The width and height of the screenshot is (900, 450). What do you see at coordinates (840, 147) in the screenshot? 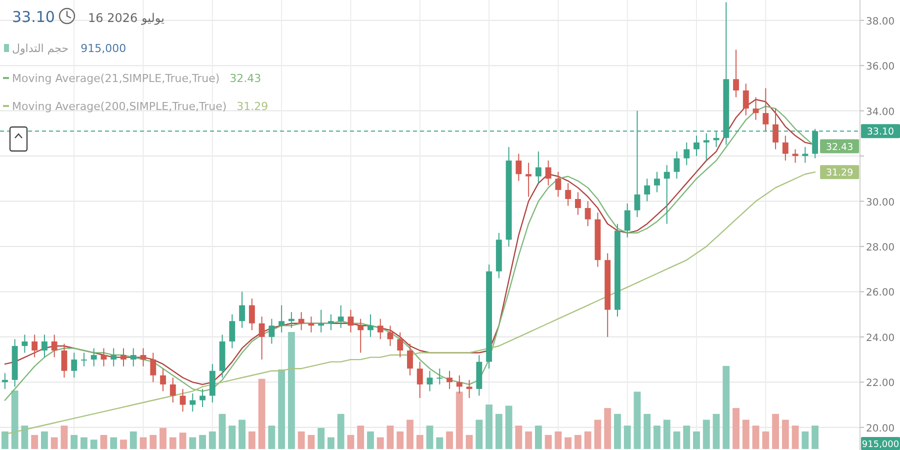
I see `data-label: 32.43` at bounding box center [840, 147].